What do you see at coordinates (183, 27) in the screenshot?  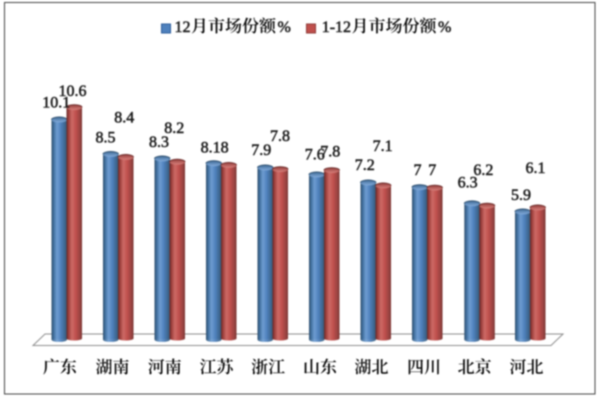 I see `svg-text: 12` at bounding box center [183, 27].